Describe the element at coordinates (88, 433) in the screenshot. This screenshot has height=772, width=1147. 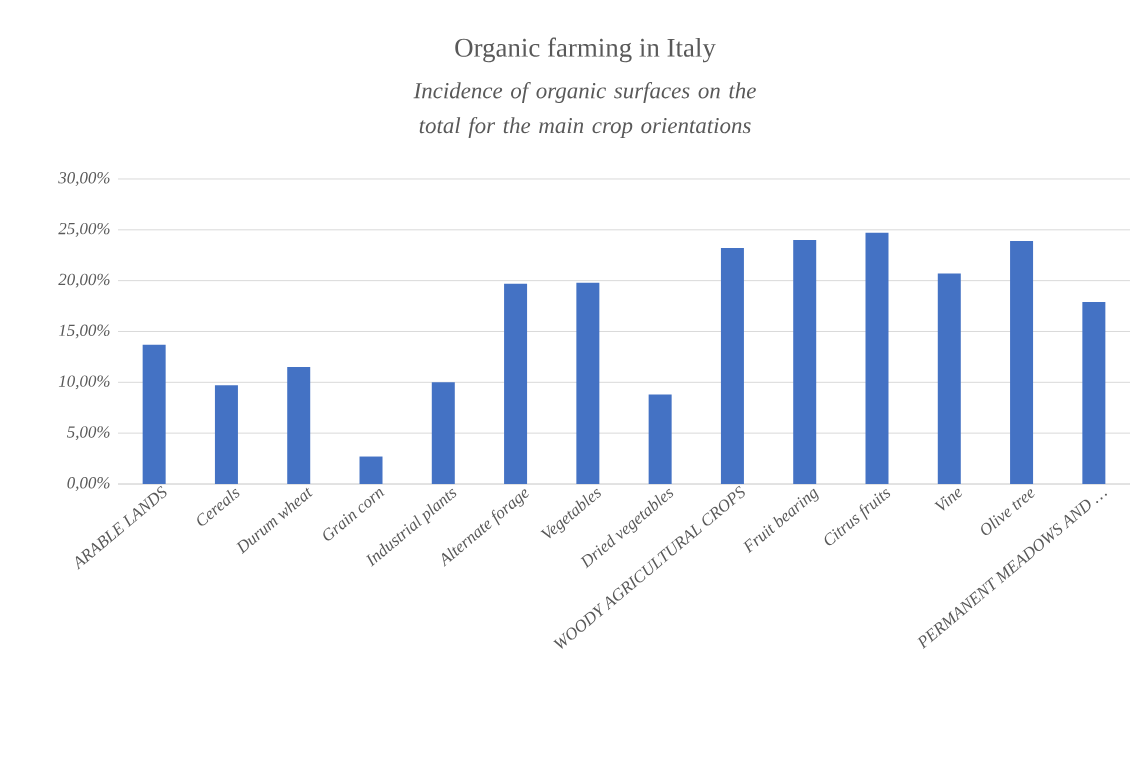
I see `y-tick-label: 5,00%` at that location.